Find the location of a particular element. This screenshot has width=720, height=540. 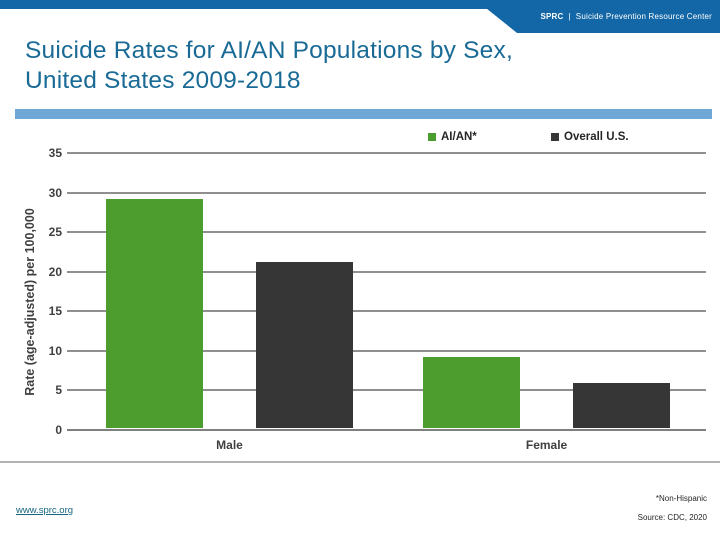

slide-title-line2: United States 2009-2018 is located at coordinates (163, 80).